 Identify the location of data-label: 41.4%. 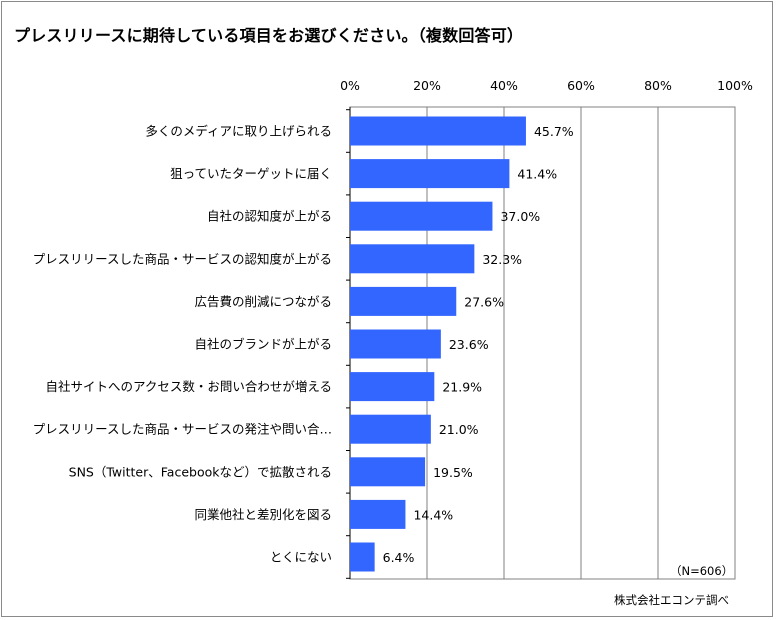
(537, 174).